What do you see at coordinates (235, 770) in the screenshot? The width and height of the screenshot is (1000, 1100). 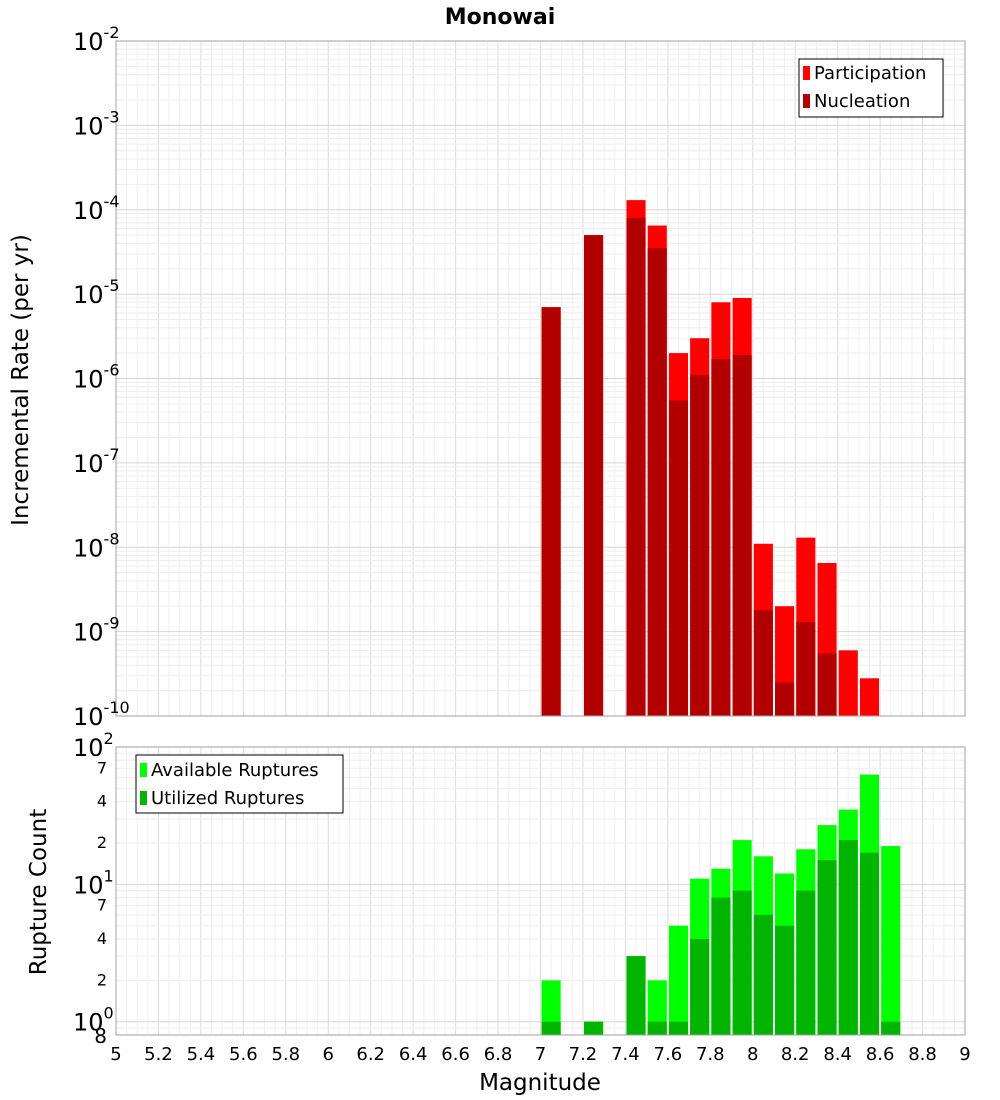 I see `legend-label: Available Ruptures` at bounding box center [235, 770].